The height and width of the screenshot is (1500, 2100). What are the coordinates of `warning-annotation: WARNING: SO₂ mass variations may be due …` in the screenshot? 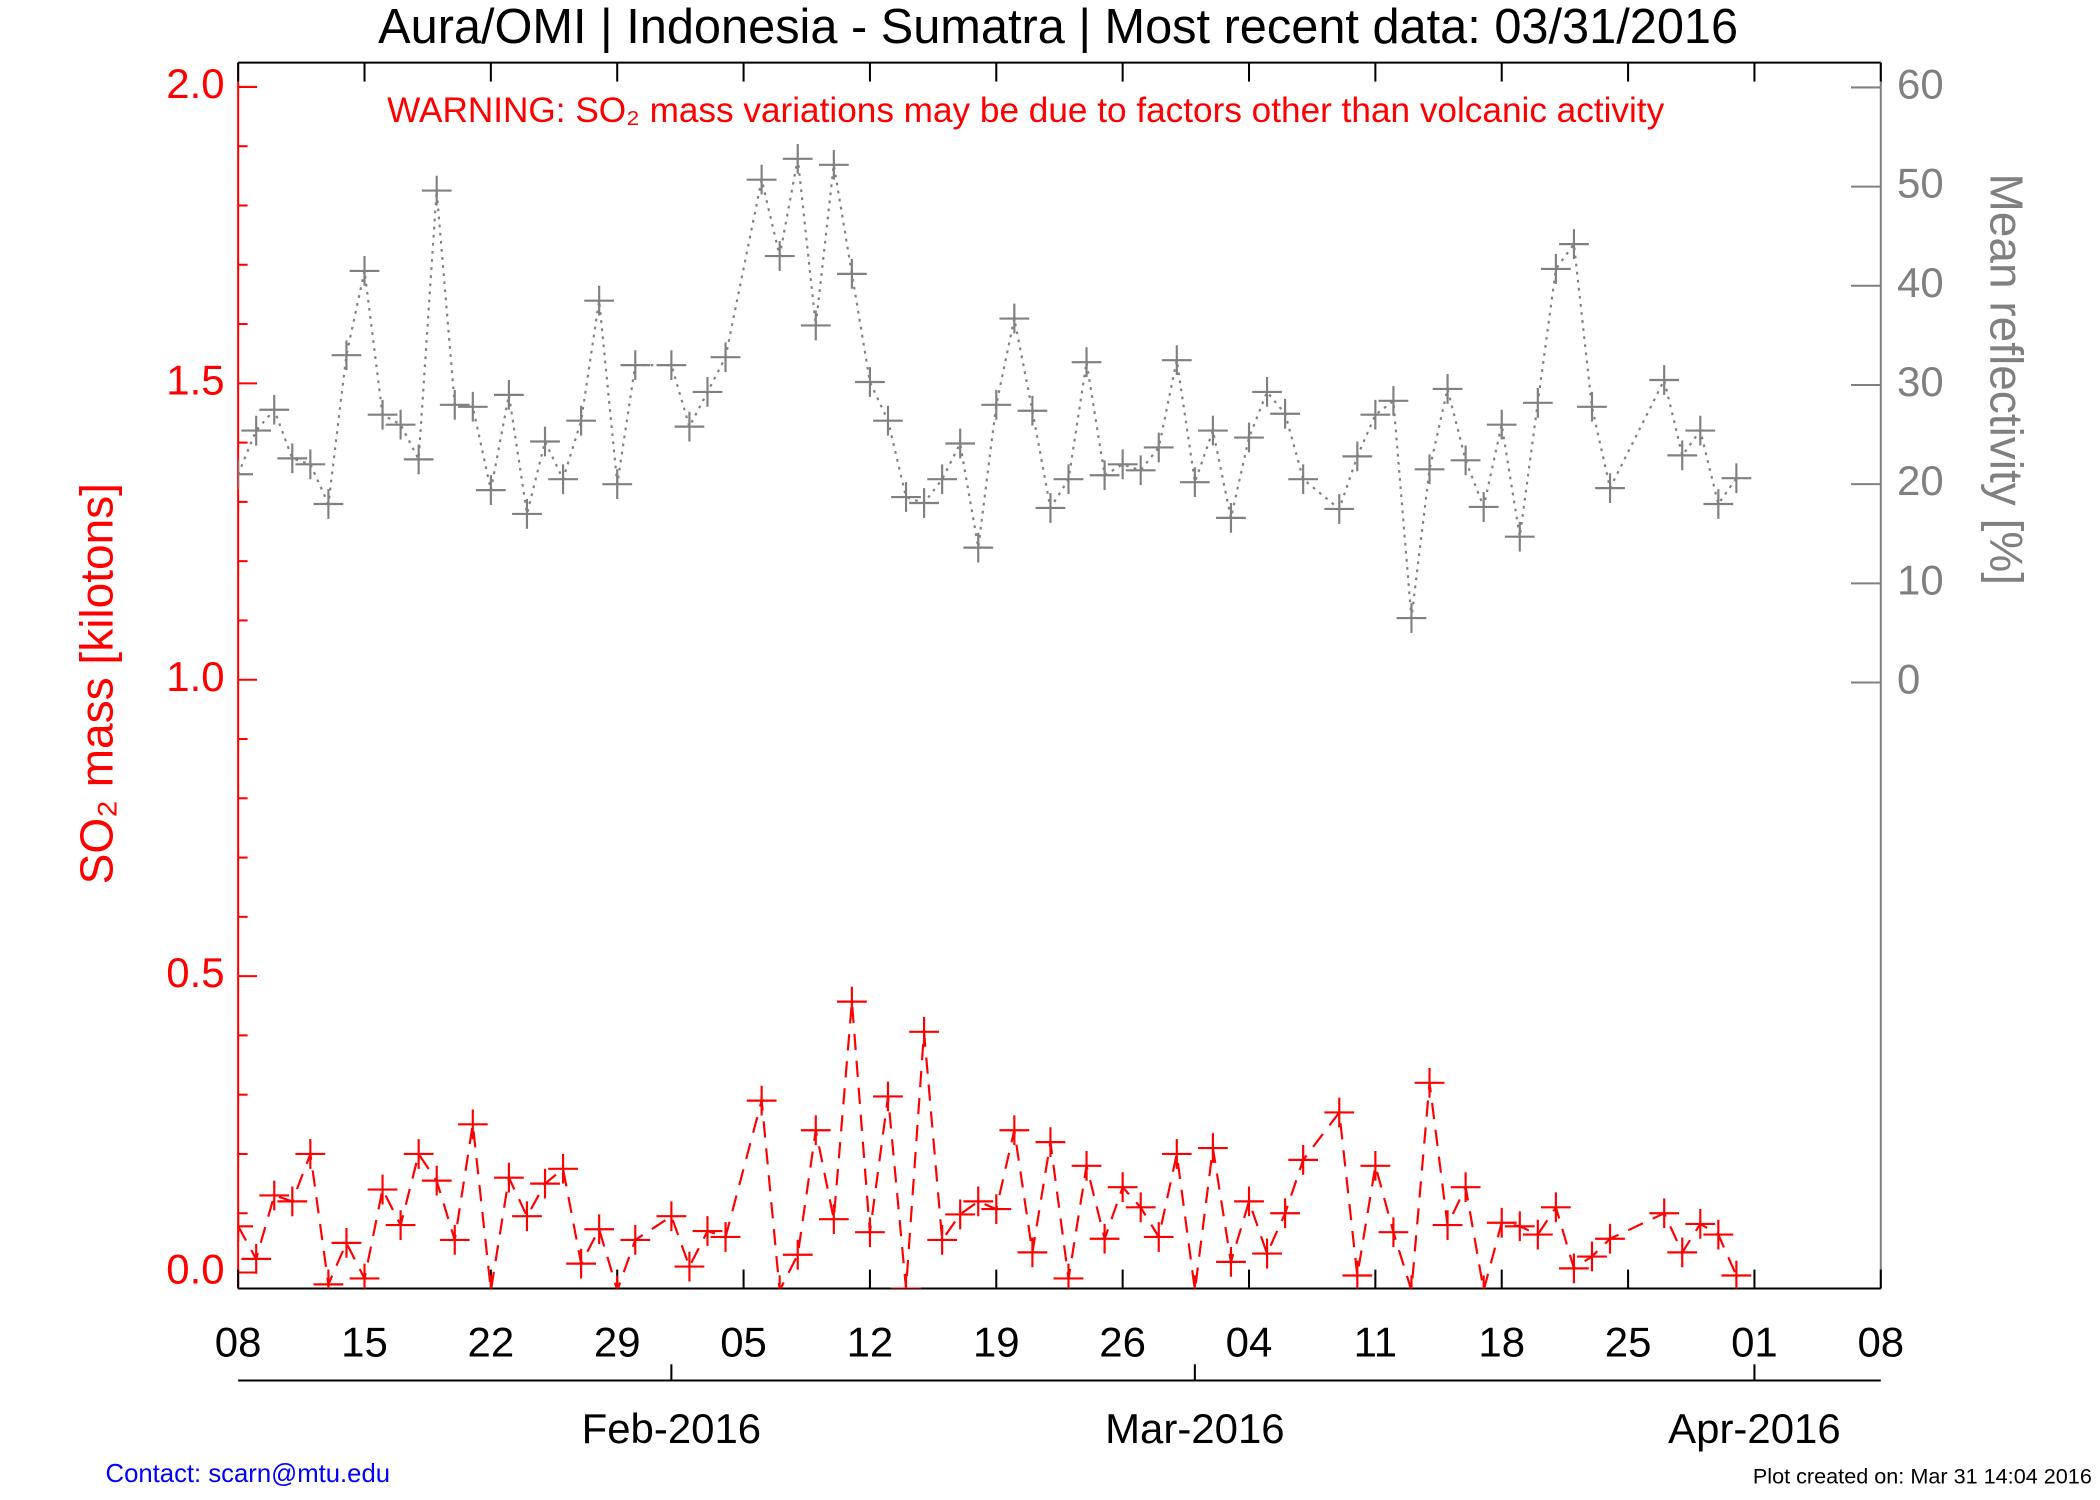 It's located at (1025, 110).